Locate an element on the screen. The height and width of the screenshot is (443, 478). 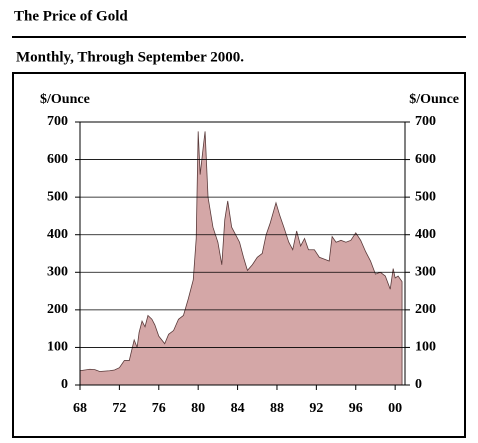
y2-tick-label: 300 is located at coordinates (425, 272).